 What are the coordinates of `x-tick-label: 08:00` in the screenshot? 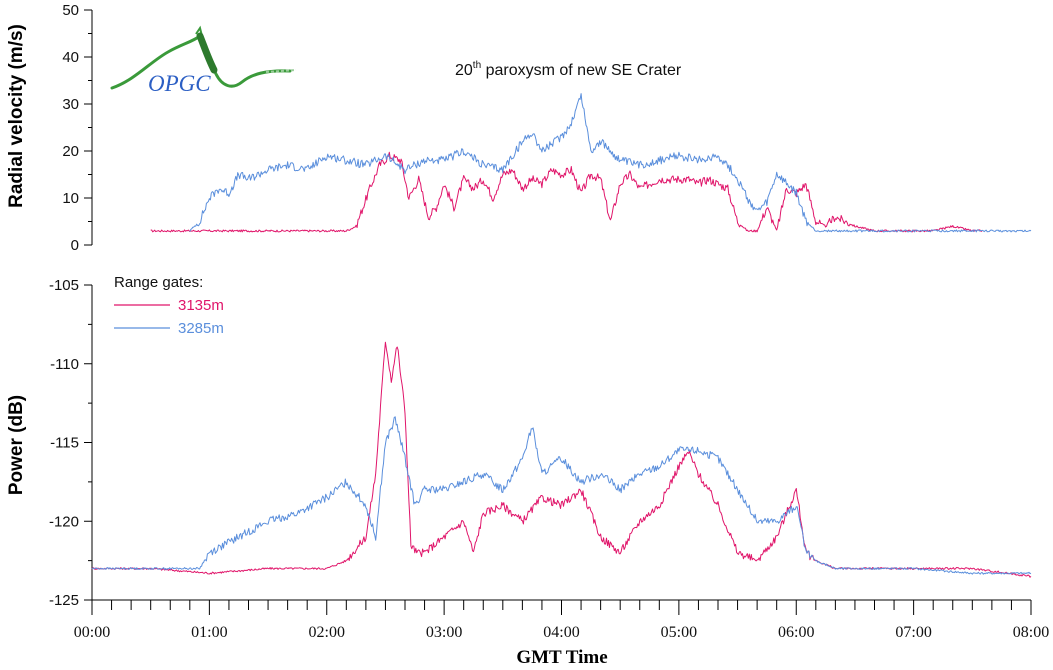 It's located at (1031, 632).